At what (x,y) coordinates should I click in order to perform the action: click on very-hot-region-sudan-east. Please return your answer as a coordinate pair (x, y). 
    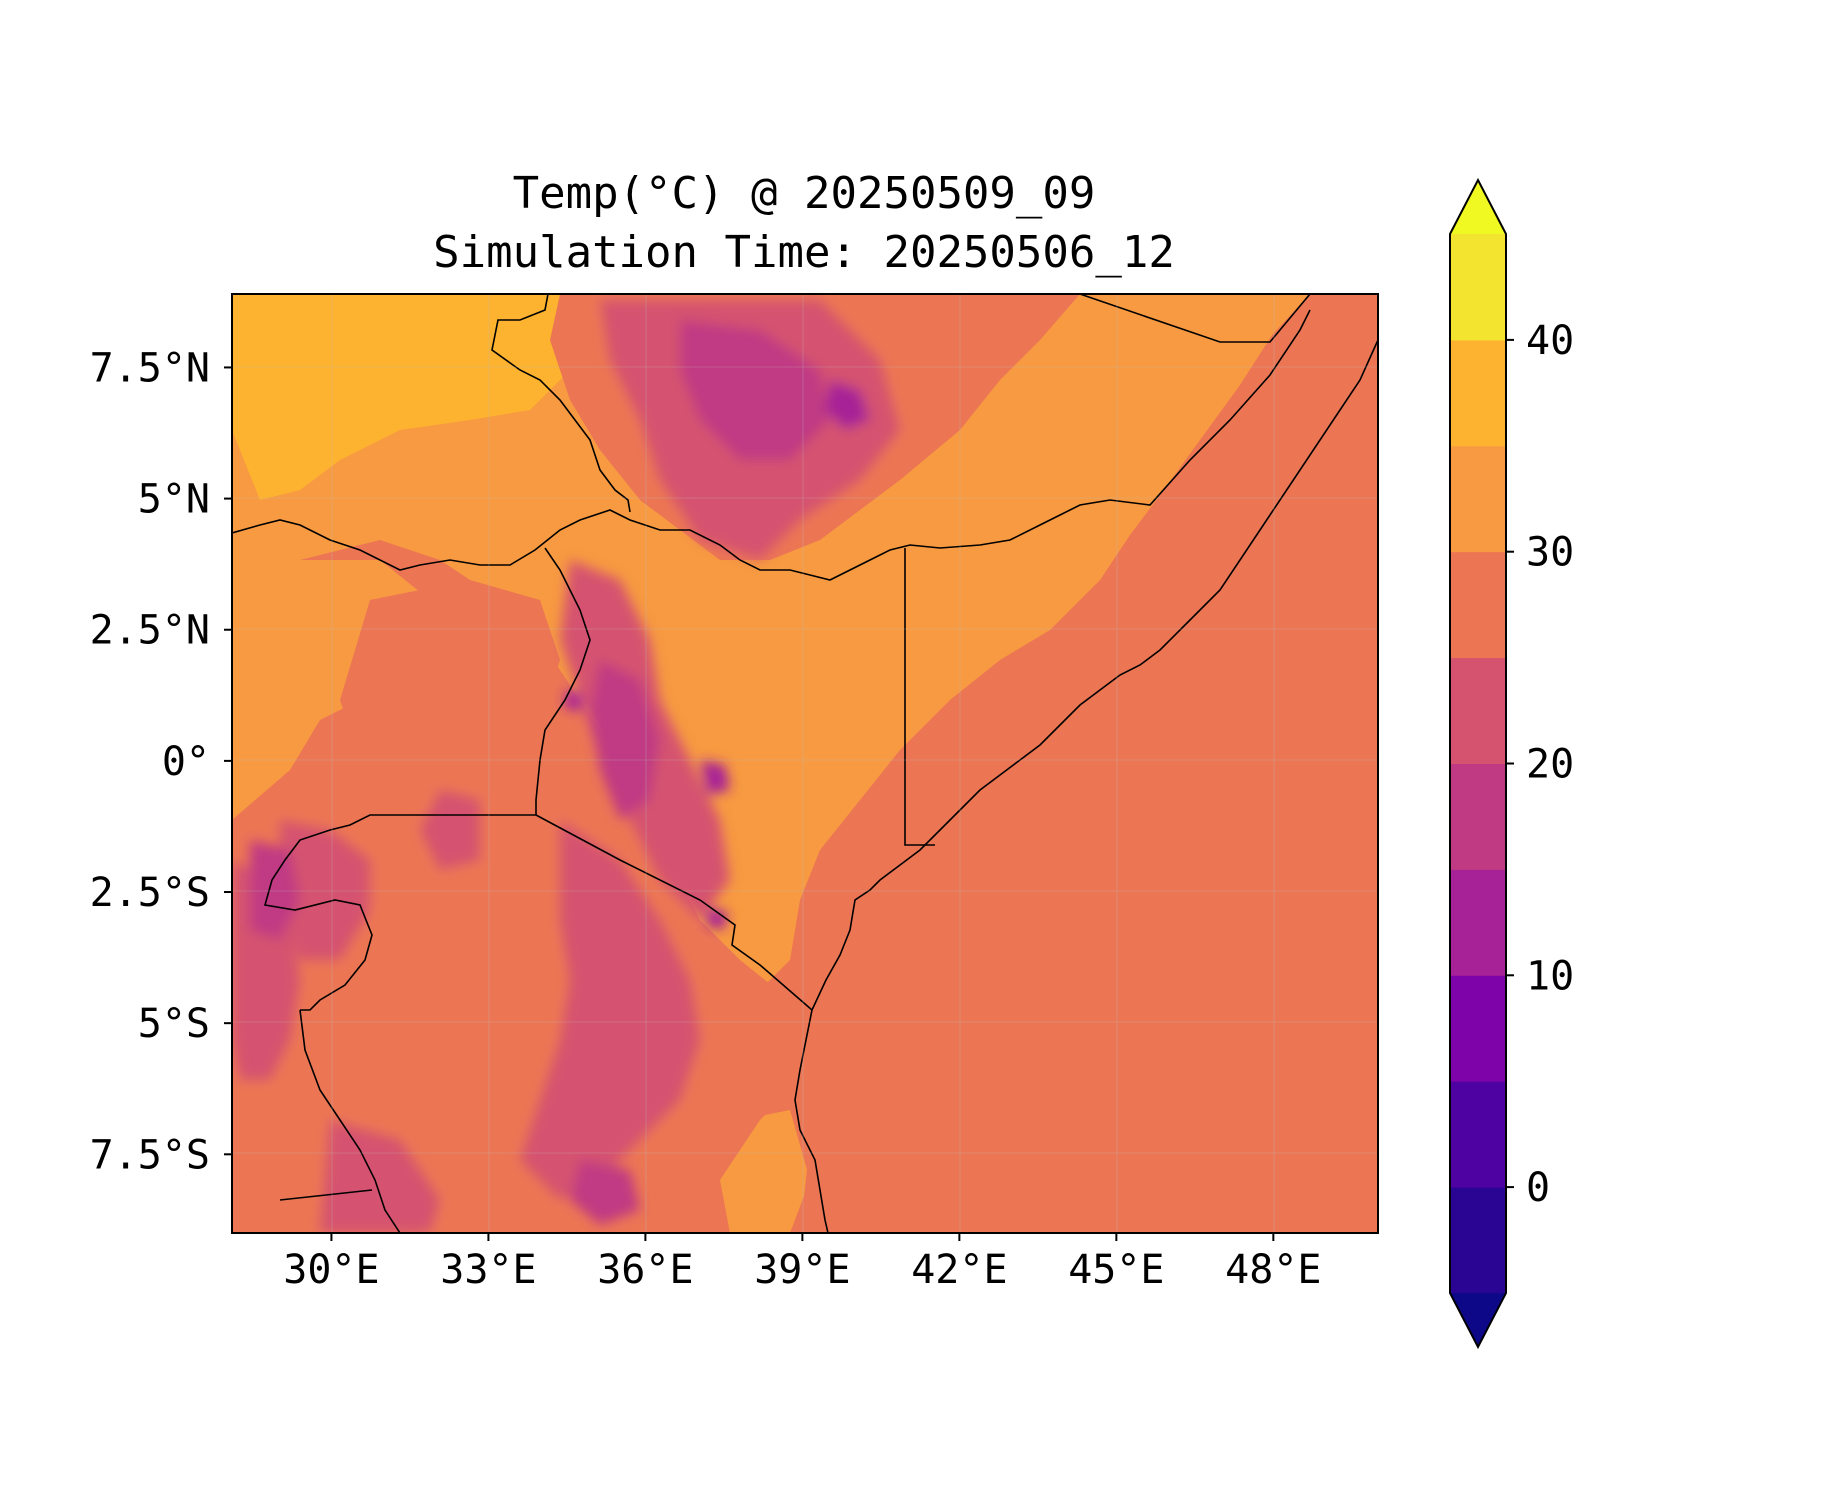
    Looking at the image, I should click on (236, 297).